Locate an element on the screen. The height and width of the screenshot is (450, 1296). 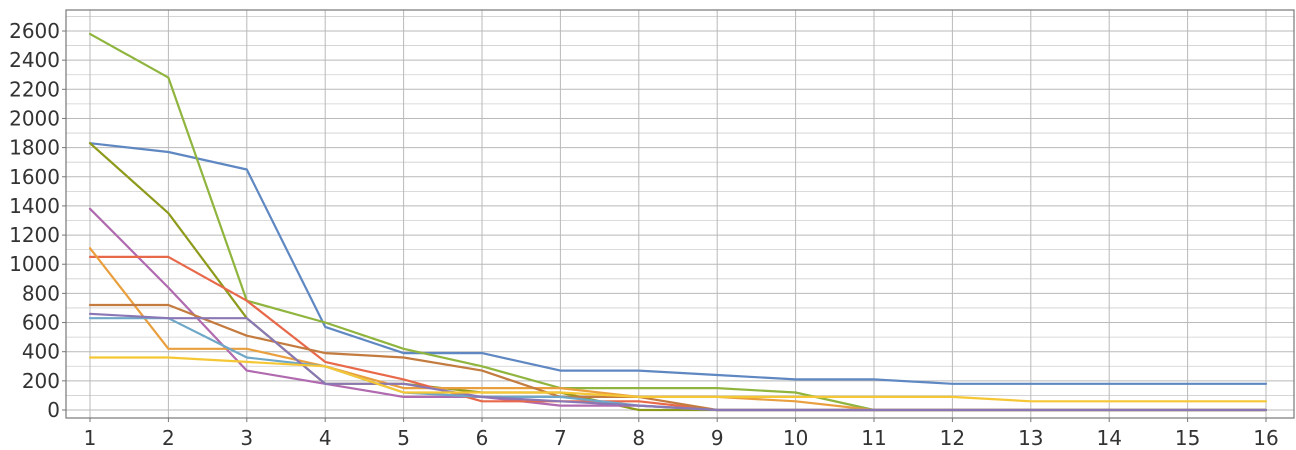
x-tick-label: 15 is located at coordinates (1187, 438).